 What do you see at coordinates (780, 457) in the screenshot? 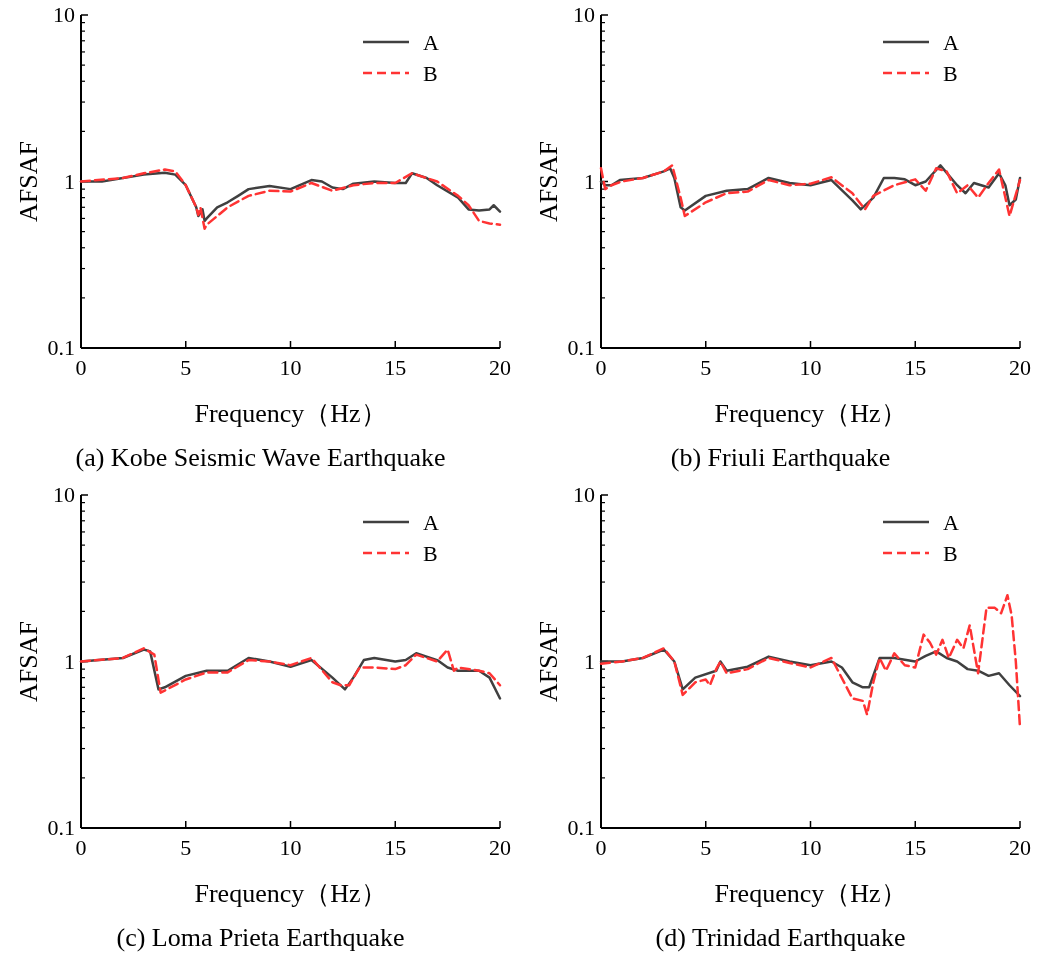
I see `text: (b) Friuli Earthquake` at bounding box center [780, 457].